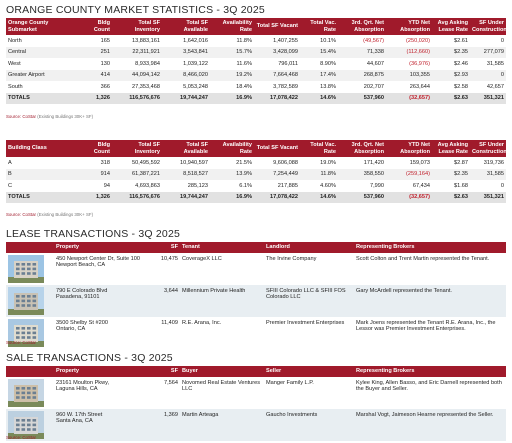 The width and height of the screenshot is (512, 443). What do you see at coordinates (15, 86) in the screenshot?
I see `table-cell: South` at bounding box center [15, 86].